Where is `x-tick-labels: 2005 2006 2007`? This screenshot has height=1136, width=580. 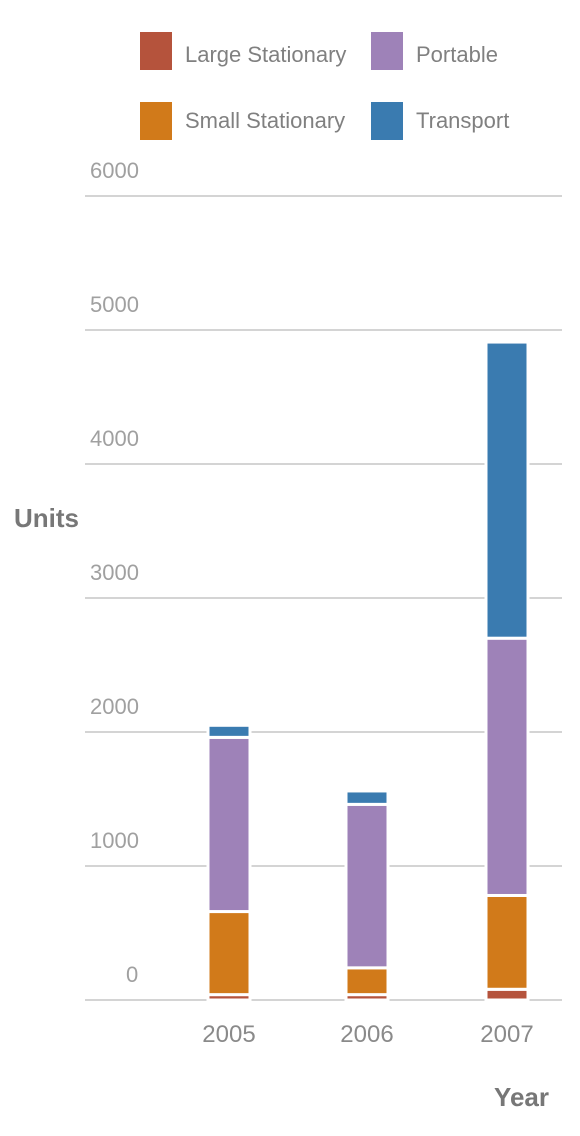 x-tick-labels: 2005 2006 2007 is located at coordinates (367, 1034).